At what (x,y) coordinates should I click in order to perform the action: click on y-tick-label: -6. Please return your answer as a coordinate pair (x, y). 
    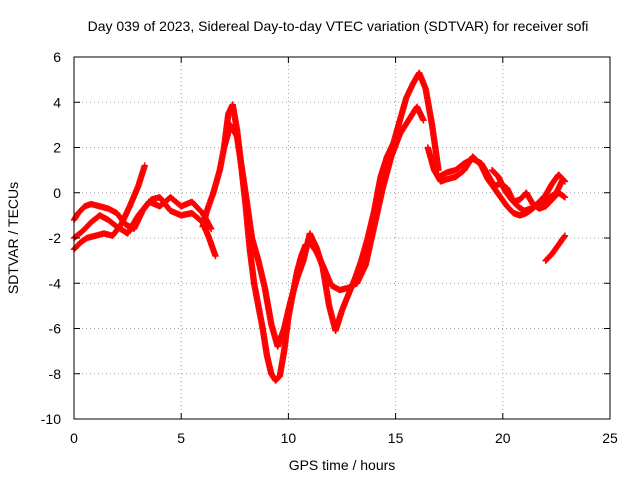
    Looking at the image, I should click on (55, 329).